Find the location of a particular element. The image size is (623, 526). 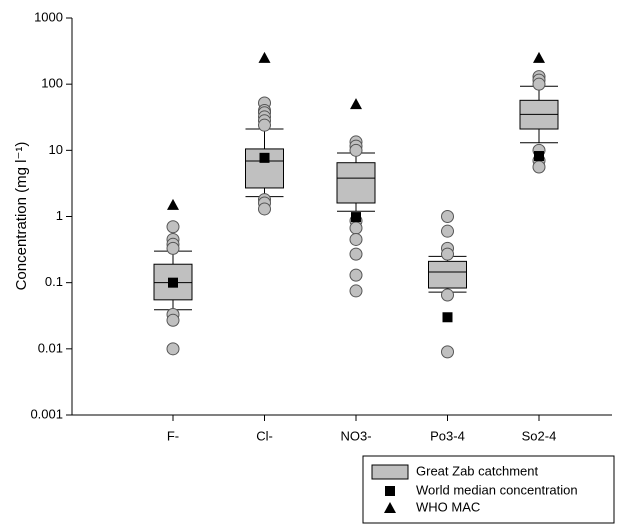

y-axis-label: Concentration (mg l⁻¹) is located at coordinates (21, 216).